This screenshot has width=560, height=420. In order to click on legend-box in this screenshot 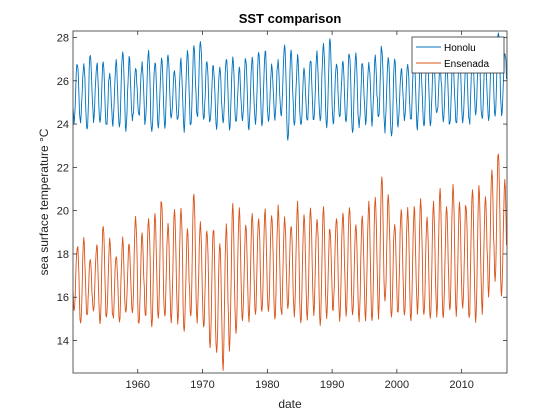, I will do `click(458, 55)`.